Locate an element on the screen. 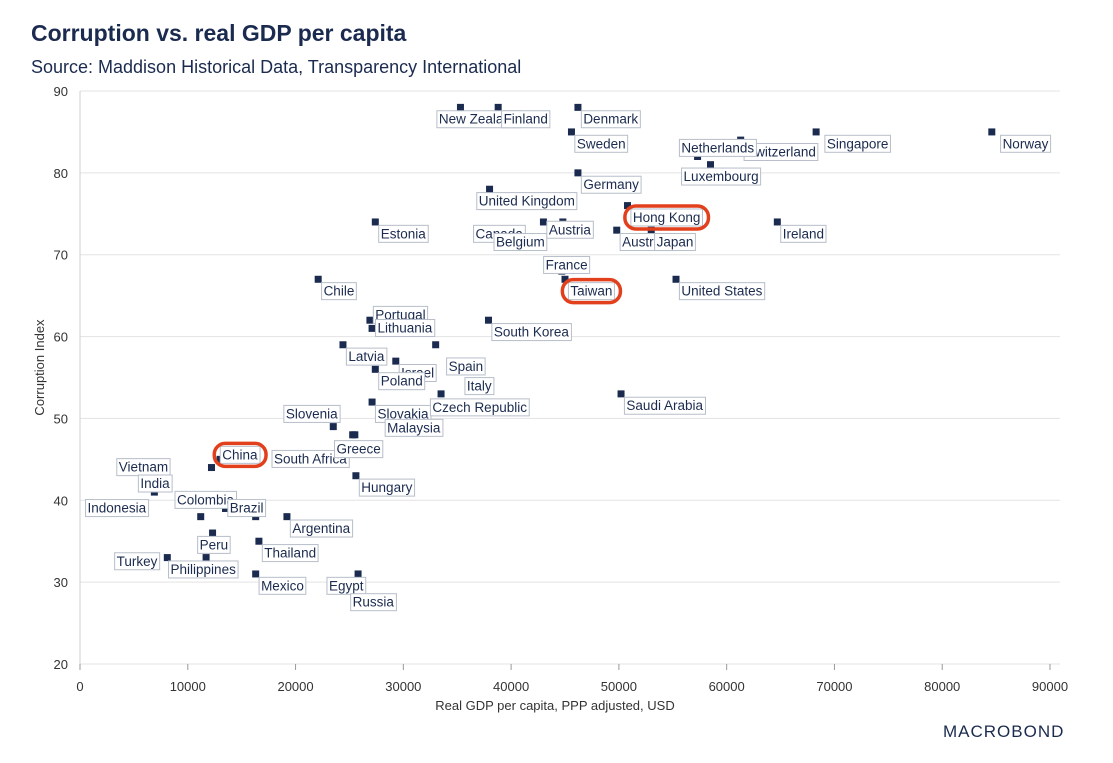 The image size is (1113, 763). x-tick-label: 70000 is located at coordinates (834, 686).